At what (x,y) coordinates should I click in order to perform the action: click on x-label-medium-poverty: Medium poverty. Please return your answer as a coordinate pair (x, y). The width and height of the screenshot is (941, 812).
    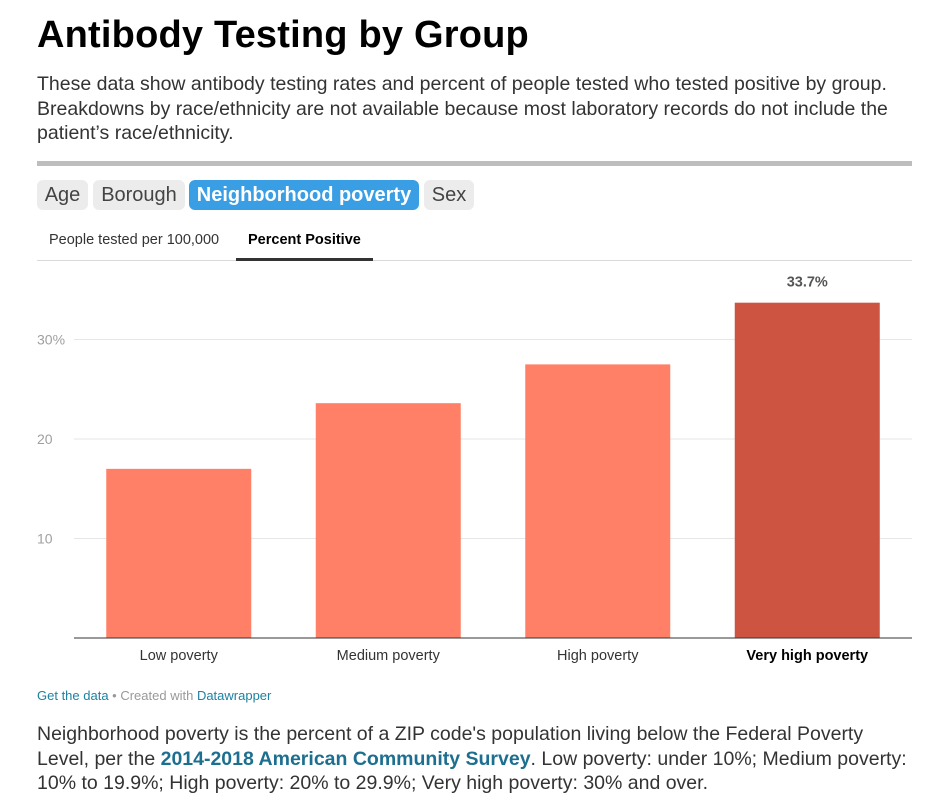
    Looking at the image, I should click on (389, 656).